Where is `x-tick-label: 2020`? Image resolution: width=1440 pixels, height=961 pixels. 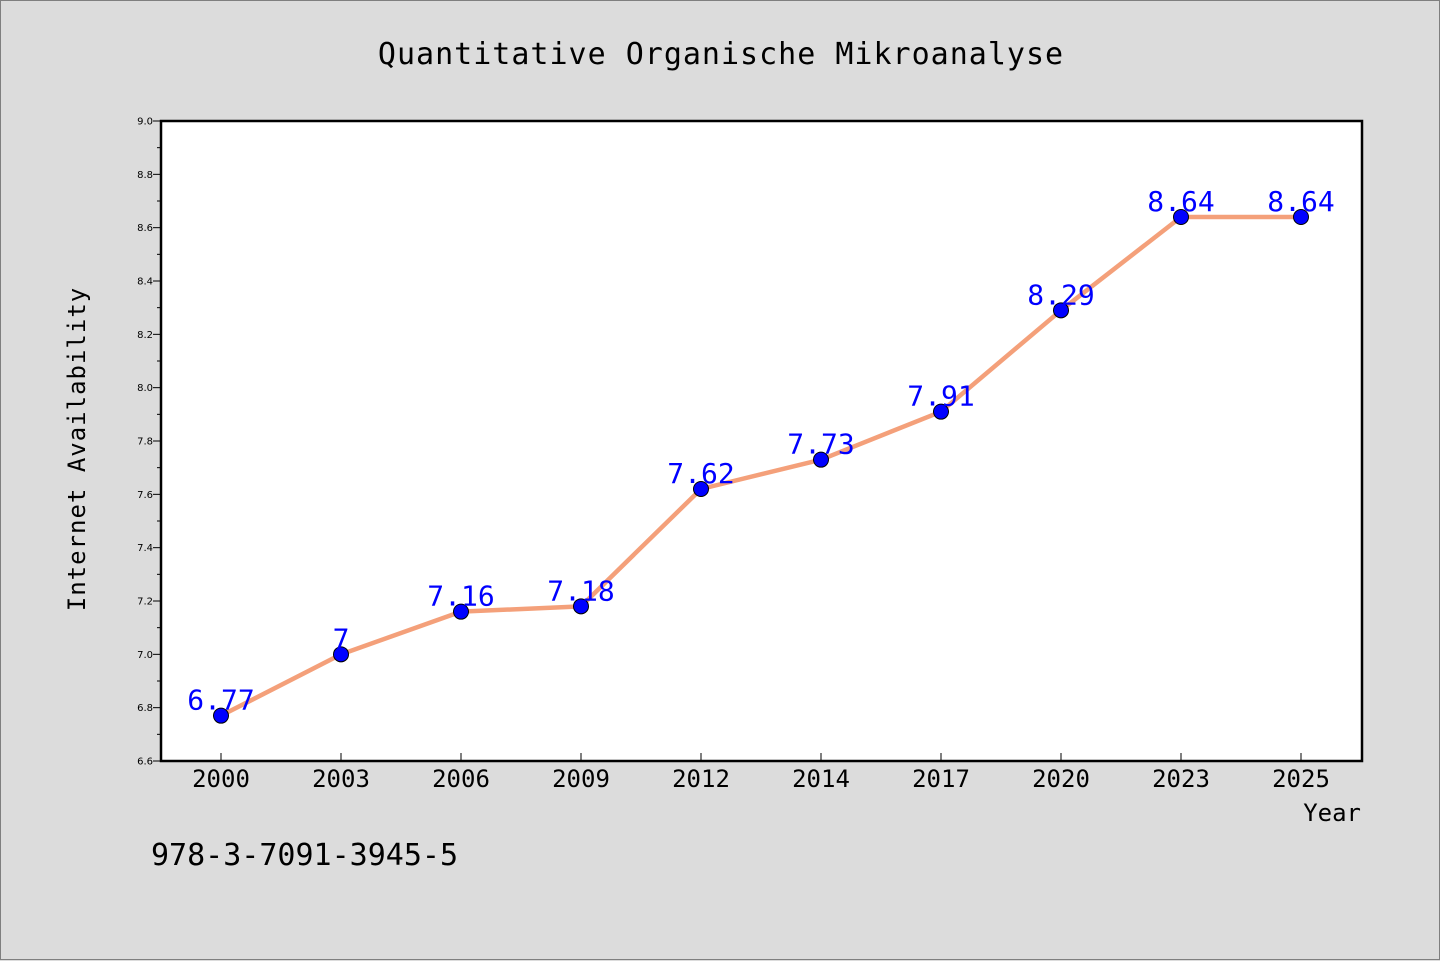
x-tick-label: 2020 is located at coordinates (1061, 779).